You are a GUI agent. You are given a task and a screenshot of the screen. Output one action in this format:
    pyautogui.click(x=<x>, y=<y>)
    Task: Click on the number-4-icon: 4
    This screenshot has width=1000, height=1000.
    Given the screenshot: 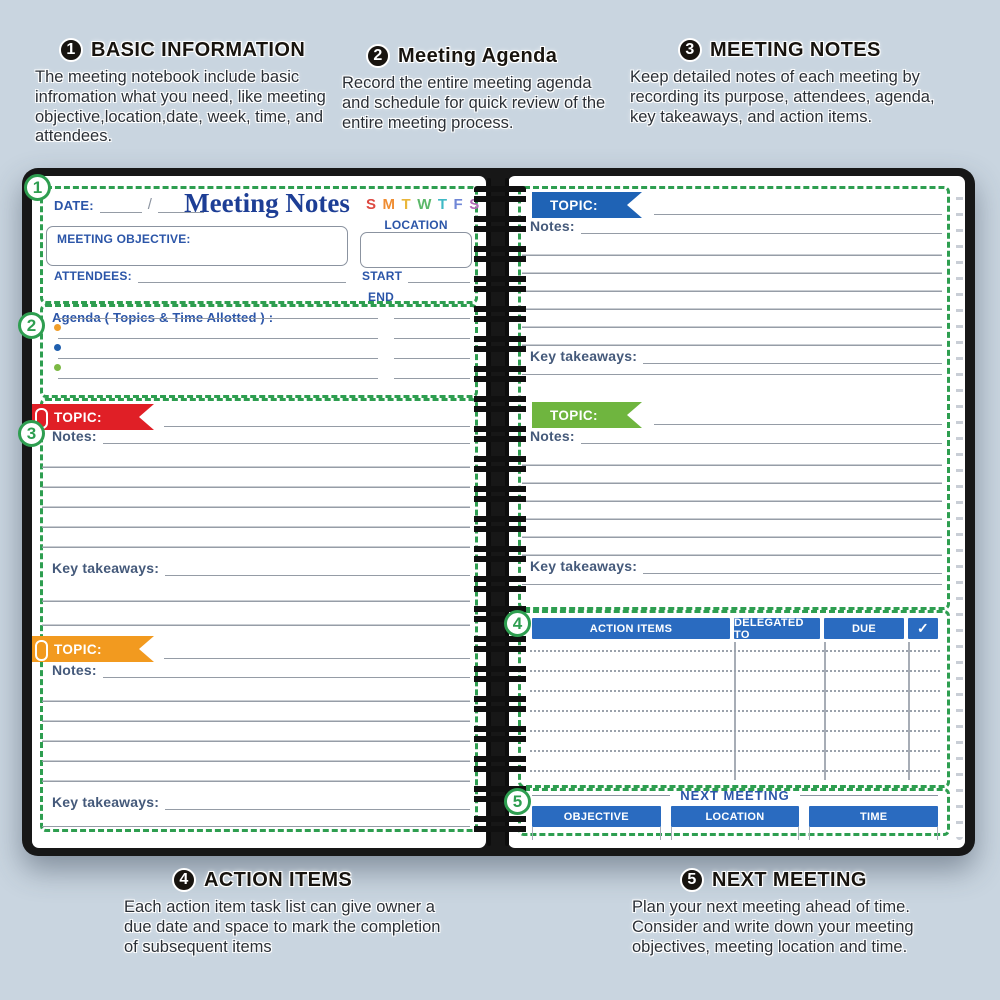 What is the action you would take?
    pyautogui.click(x=184, y=880)
    